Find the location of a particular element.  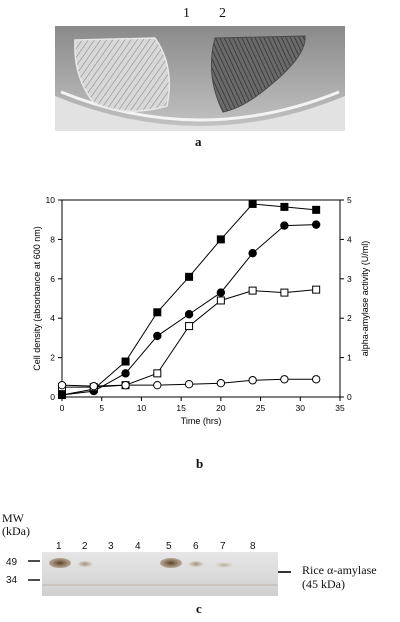

y2-tick-label: 5 is located at coordinates (349, 200).